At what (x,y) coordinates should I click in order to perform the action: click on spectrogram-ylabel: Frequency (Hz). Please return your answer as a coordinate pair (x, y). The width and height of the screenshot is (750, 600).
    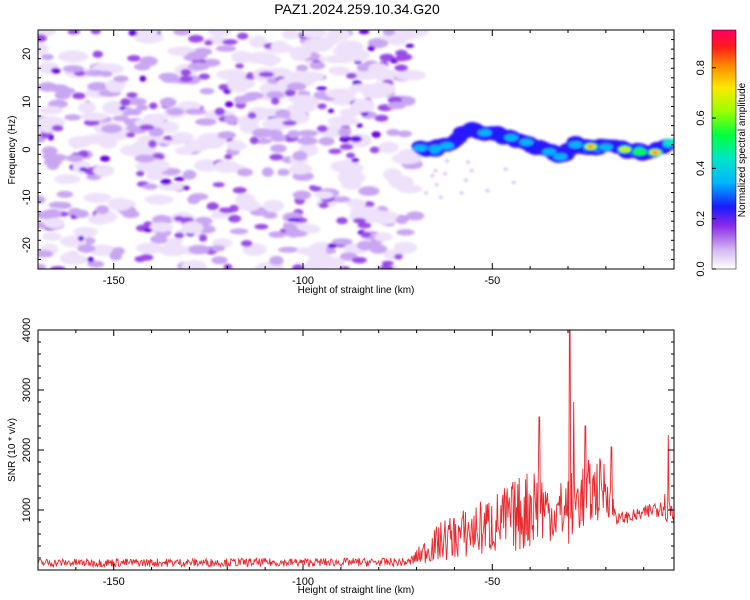
    Looking at the image, I should click on (12, 150).